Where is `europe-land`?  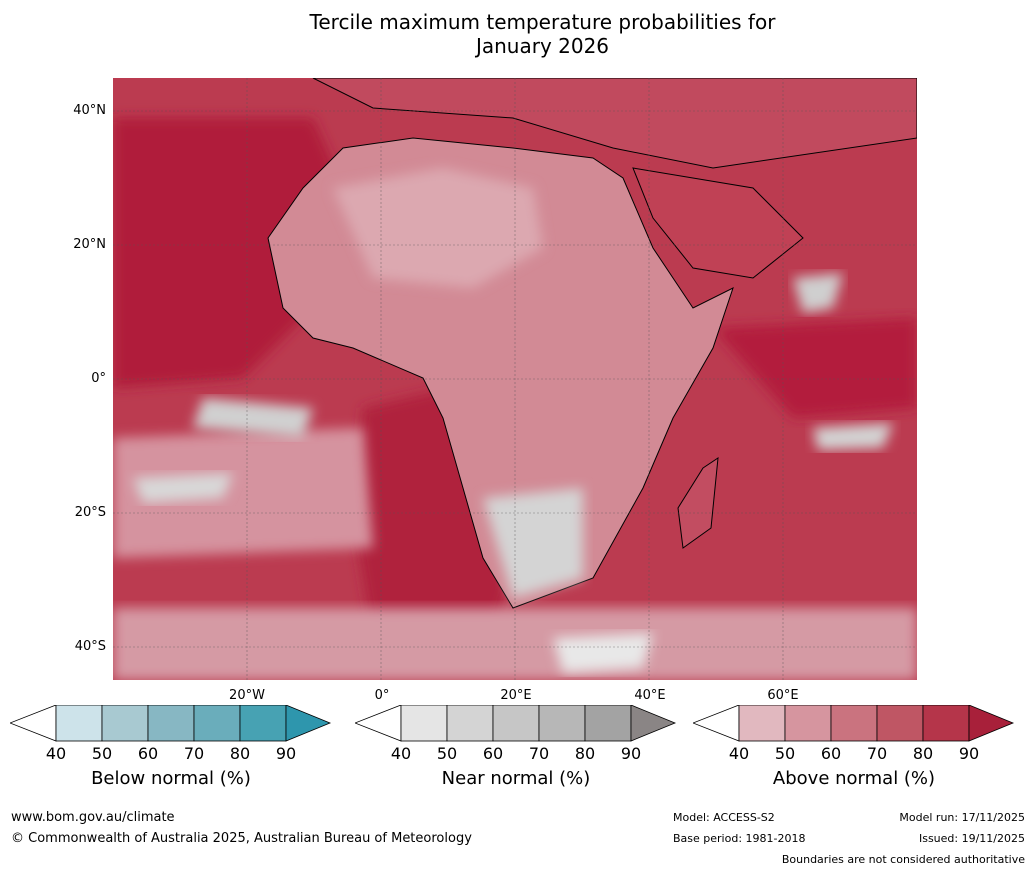
europe-land is located at coordinates (614, 123).